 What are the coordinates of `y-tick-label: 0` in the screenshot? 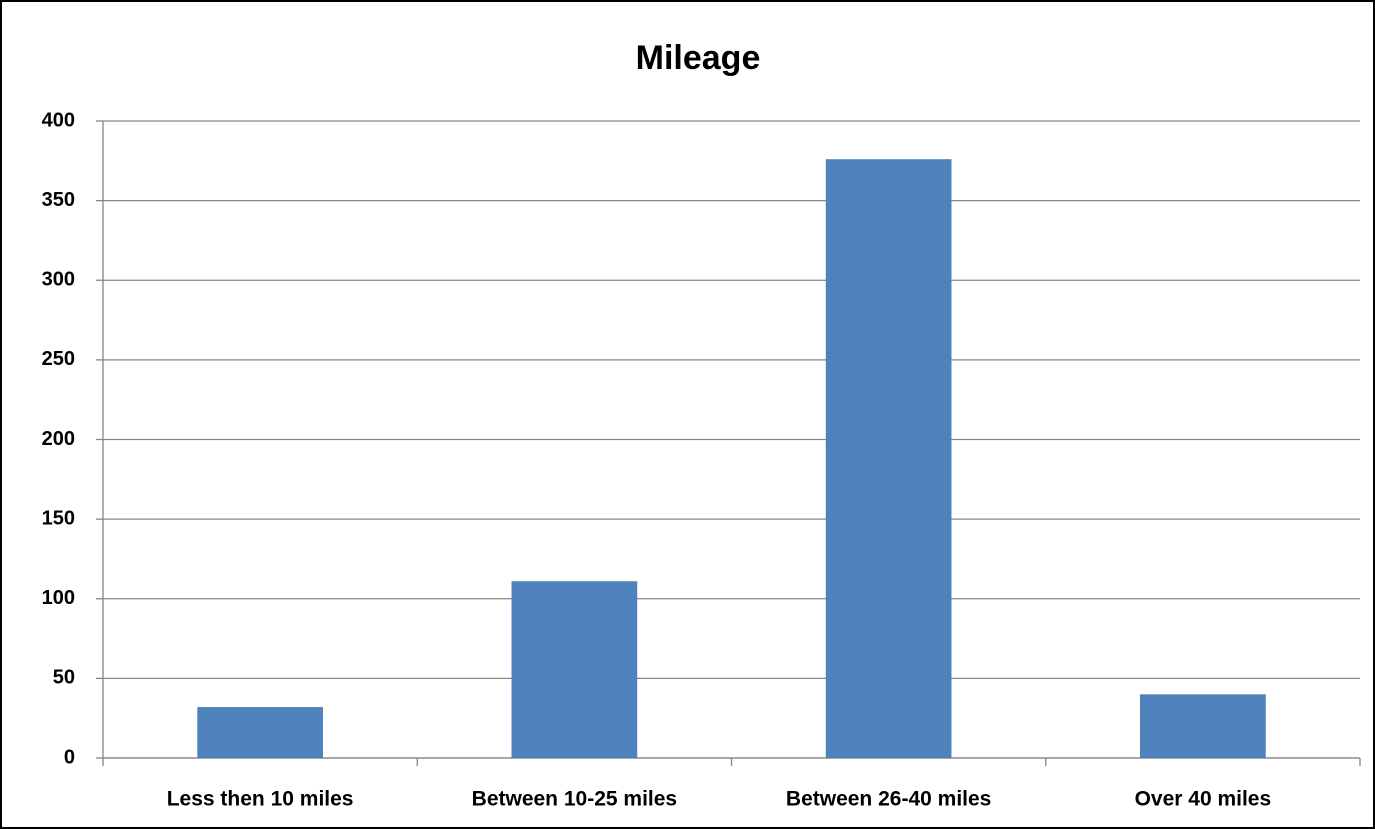 It's located at (69, 757).